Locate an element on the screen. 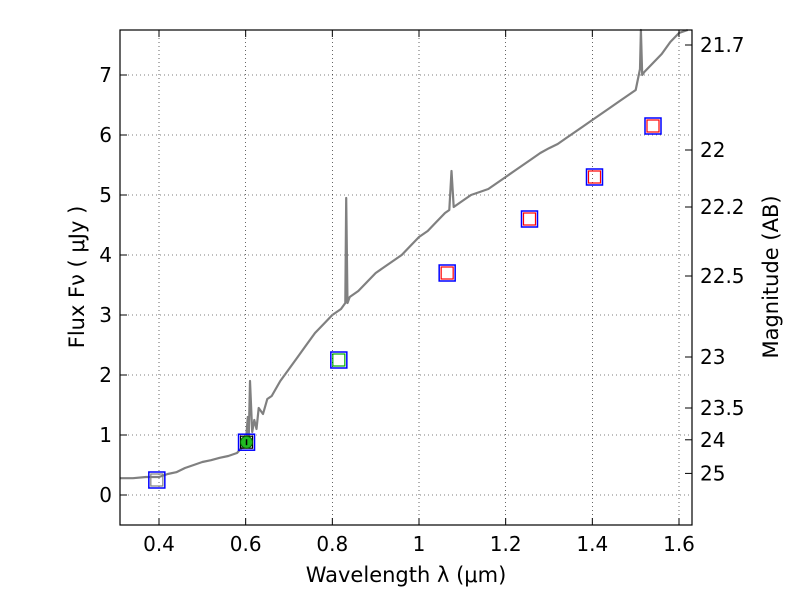 The image size is (800, 600). y2-tick-label: 25 is located at coordinates (712, 473).